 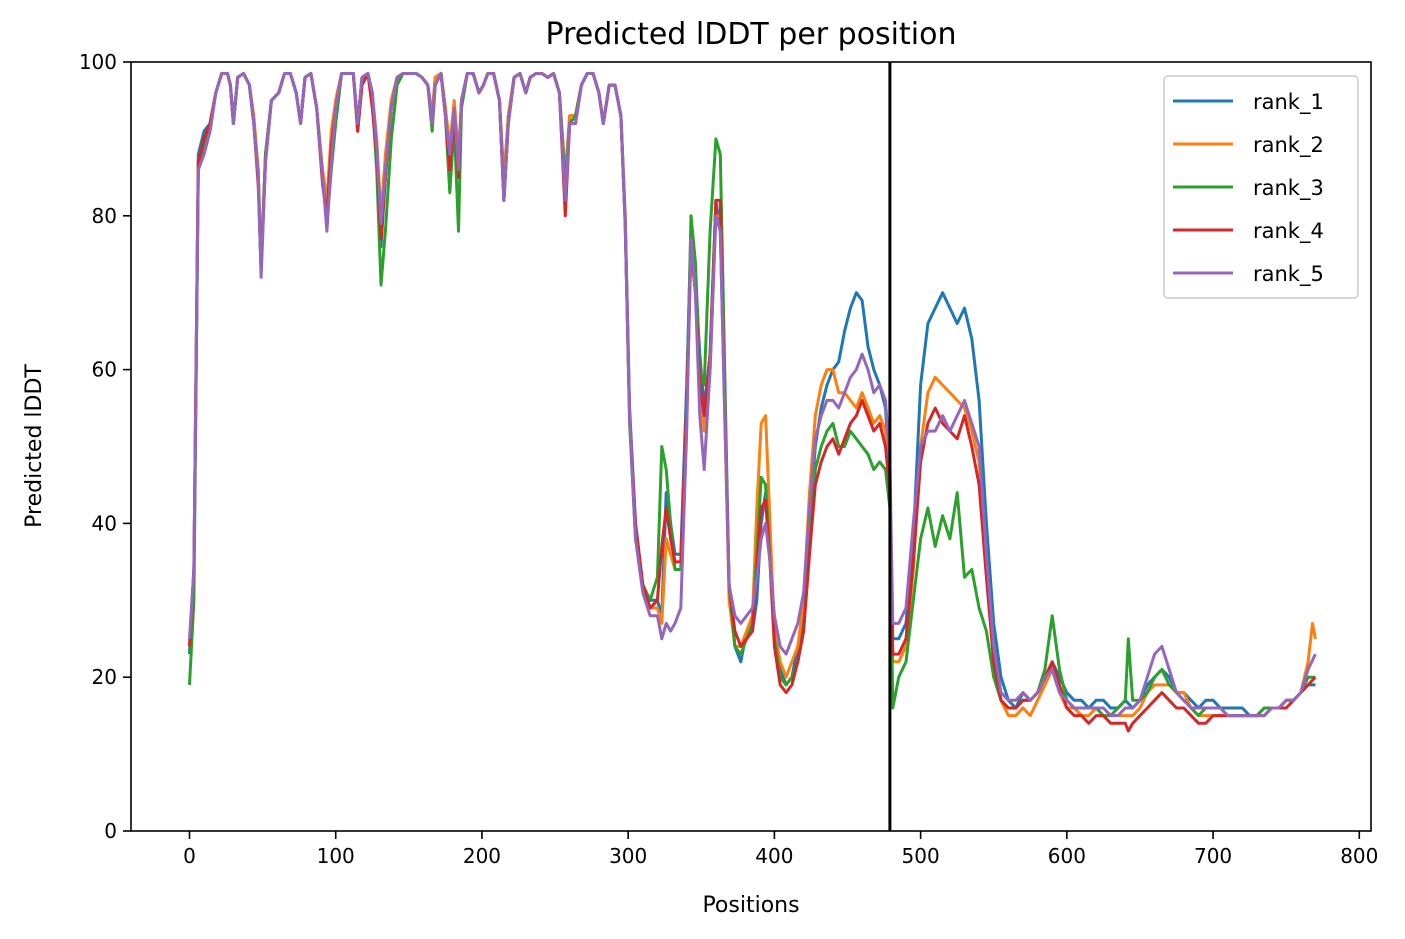 I want to click on legend-label: rank_5, so click(x=1288, y=274).